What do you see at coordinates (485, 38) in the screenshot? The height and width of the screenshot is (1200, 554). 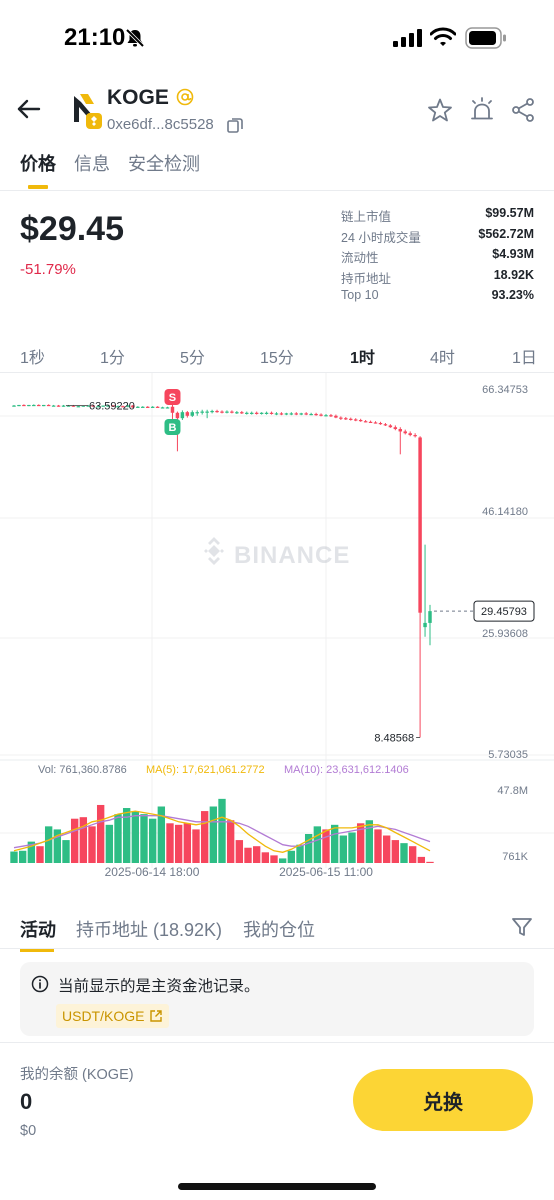 I see `battery-icon` at bounding box center [485, 38].